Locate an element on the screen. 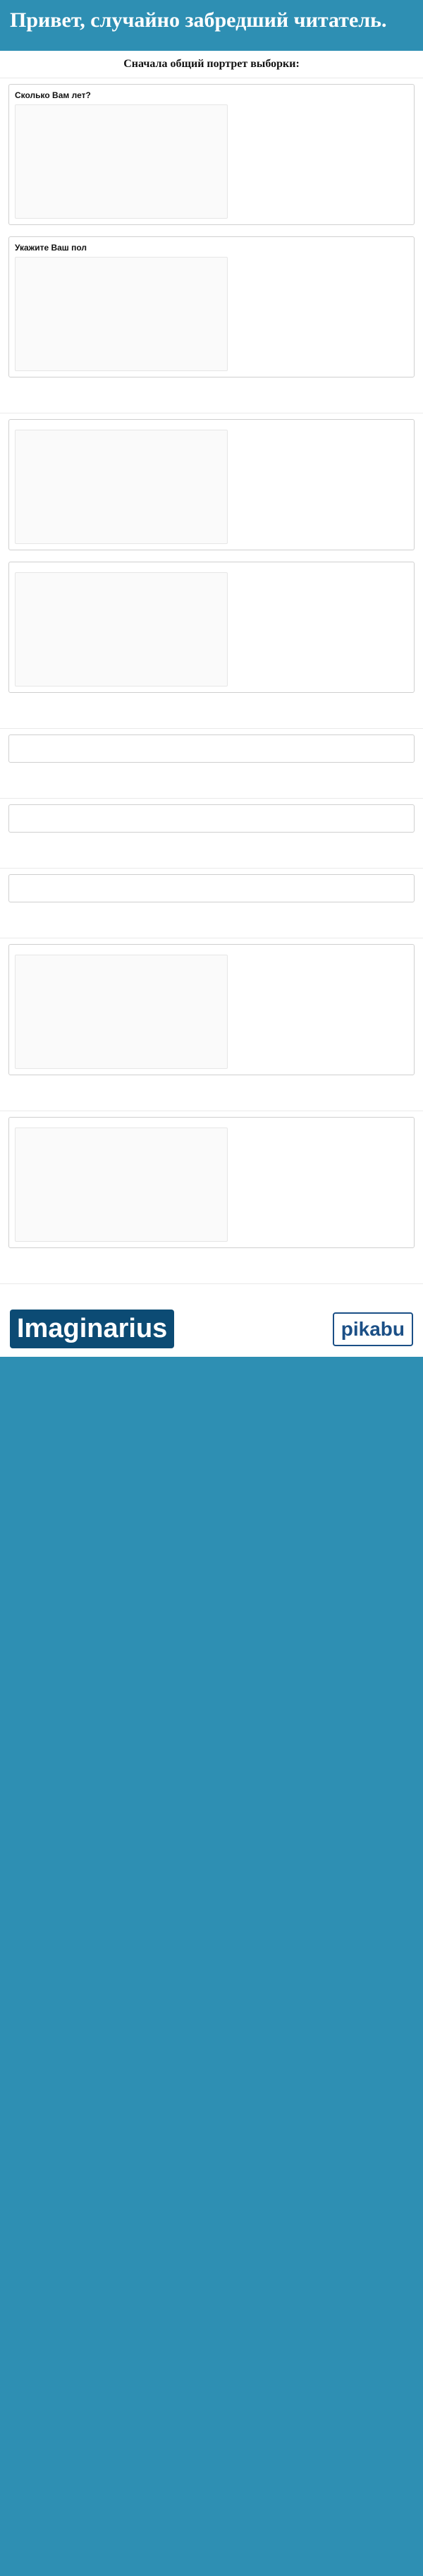  section-genres is located at coordinates (211, 749).